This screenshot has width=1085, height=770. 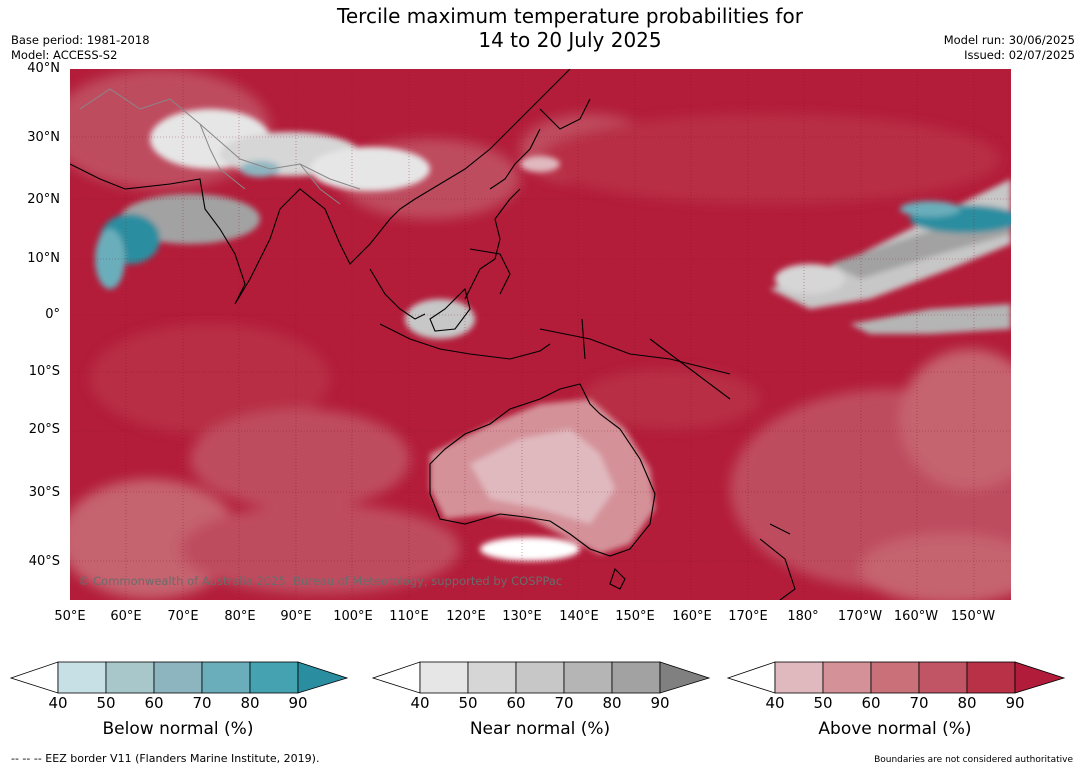 What do you see at coordinates (540, 729) in the screenshot?
I see `colorbar-title: Near normal (%)` at bounding box center [540, 729].